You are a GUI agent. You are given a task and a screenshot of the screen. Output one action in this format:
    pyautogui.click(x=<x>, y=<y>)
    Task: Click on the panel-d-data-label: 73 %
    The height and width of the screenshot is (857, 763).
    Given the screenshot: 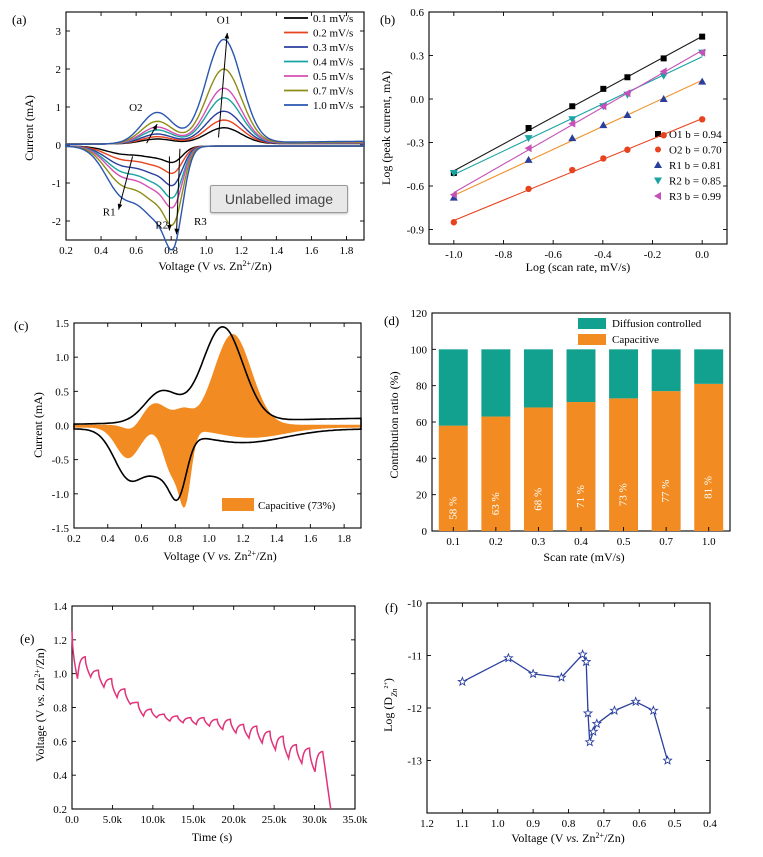 What is the action you would take?
    pyautogui.click(x=624, y=494)
    